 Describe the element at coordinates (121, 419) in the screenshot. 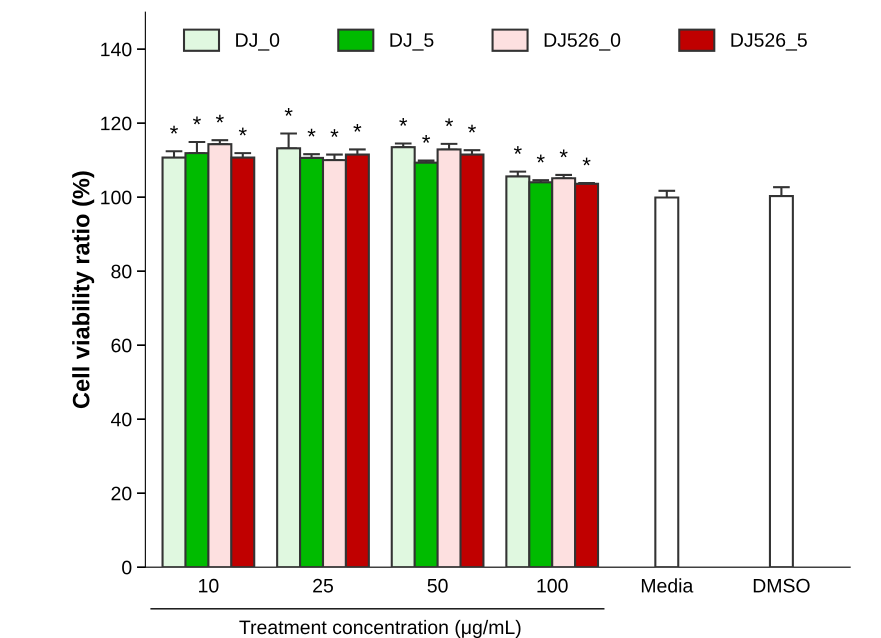

I see `y-tick-label: 40` at that location.